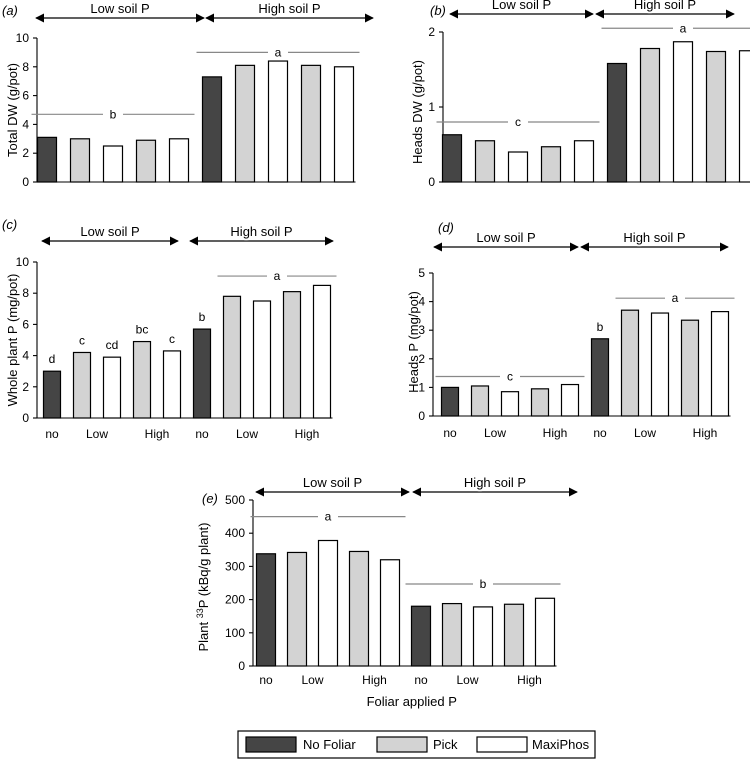 This screenshot has height=761, width=750. I want to click on y-axis-label-part: P (kBq/g plant), so click(203, 565).